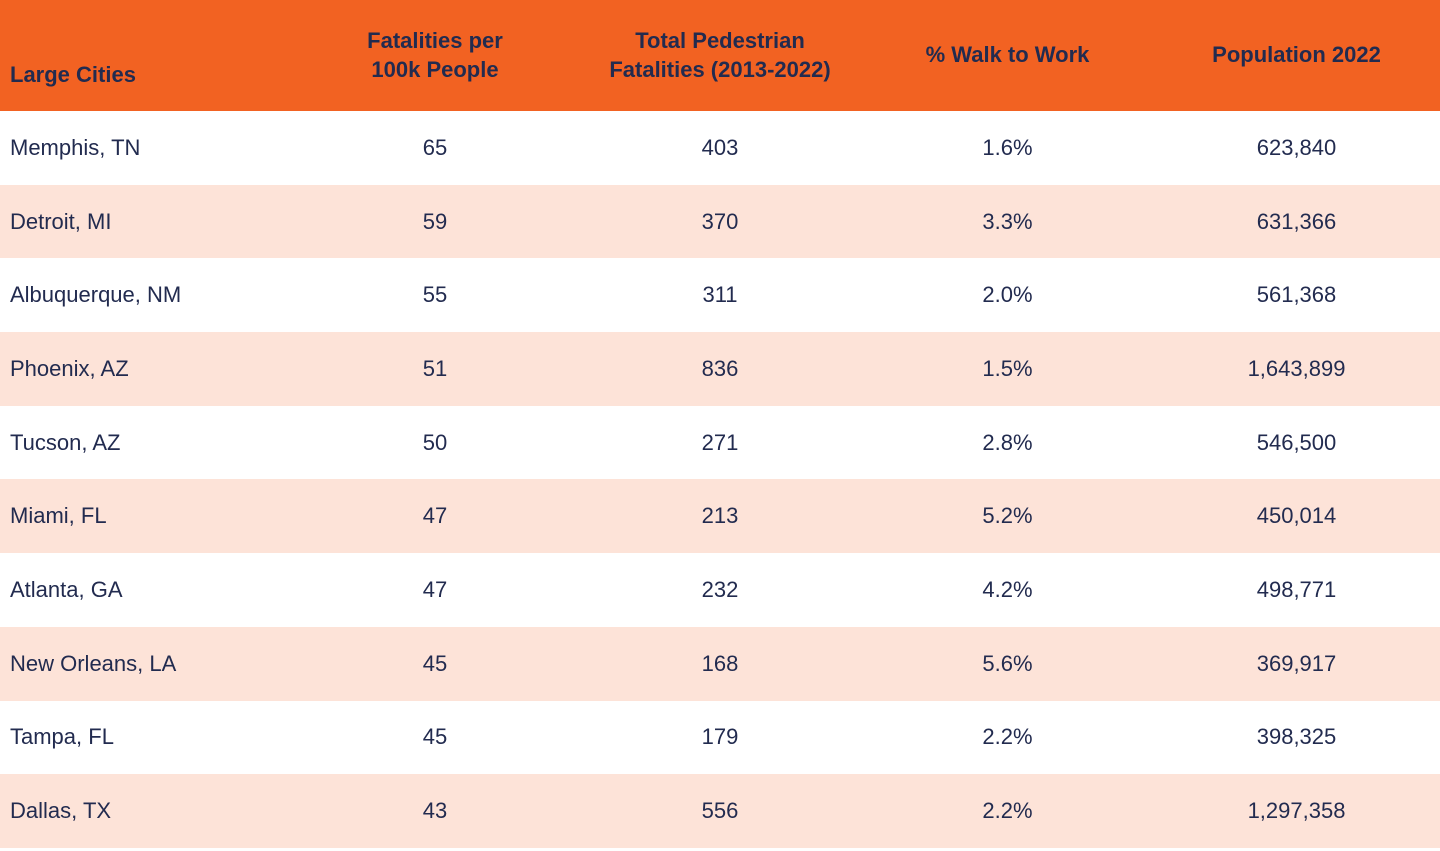 The width and height of the screenshot is (1440, 851). I want to click on city-cell: Memphis, TN, so click(75, 147).